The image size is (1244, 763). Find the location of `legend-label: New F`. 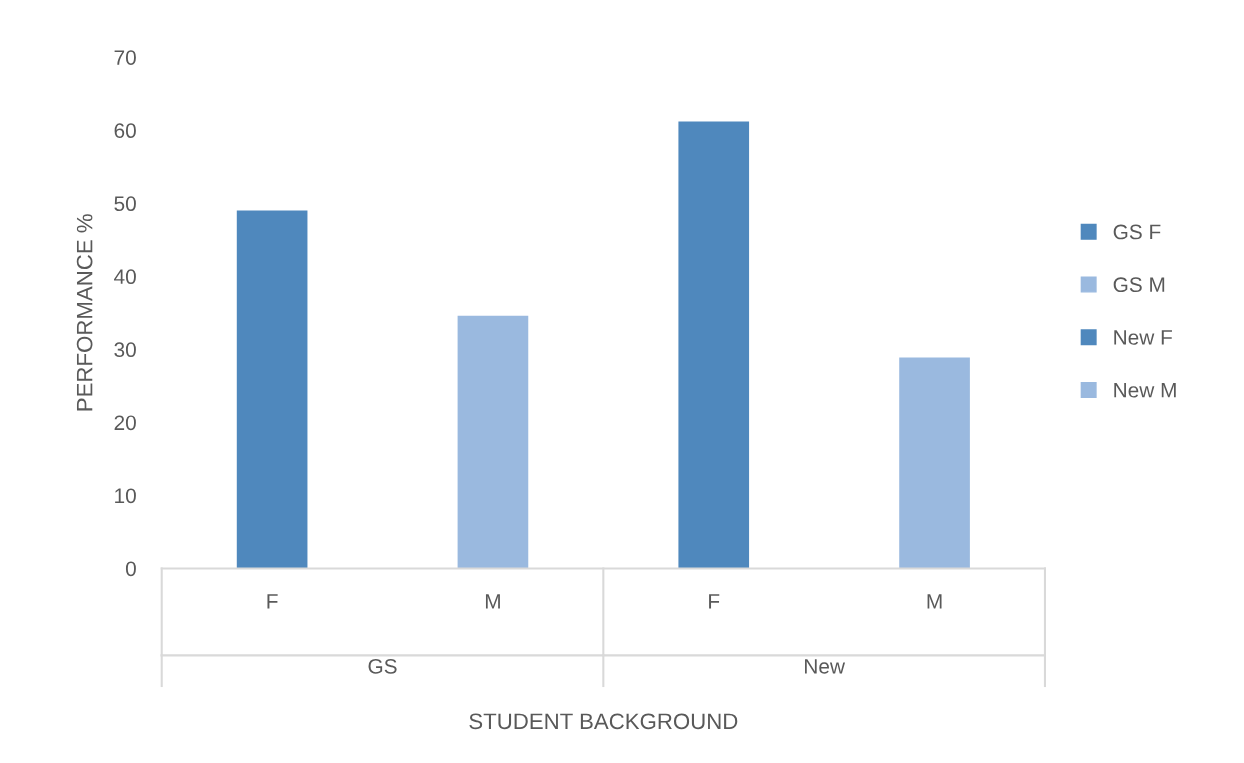

legend-label: New F is located at coordinates (1143, 337).